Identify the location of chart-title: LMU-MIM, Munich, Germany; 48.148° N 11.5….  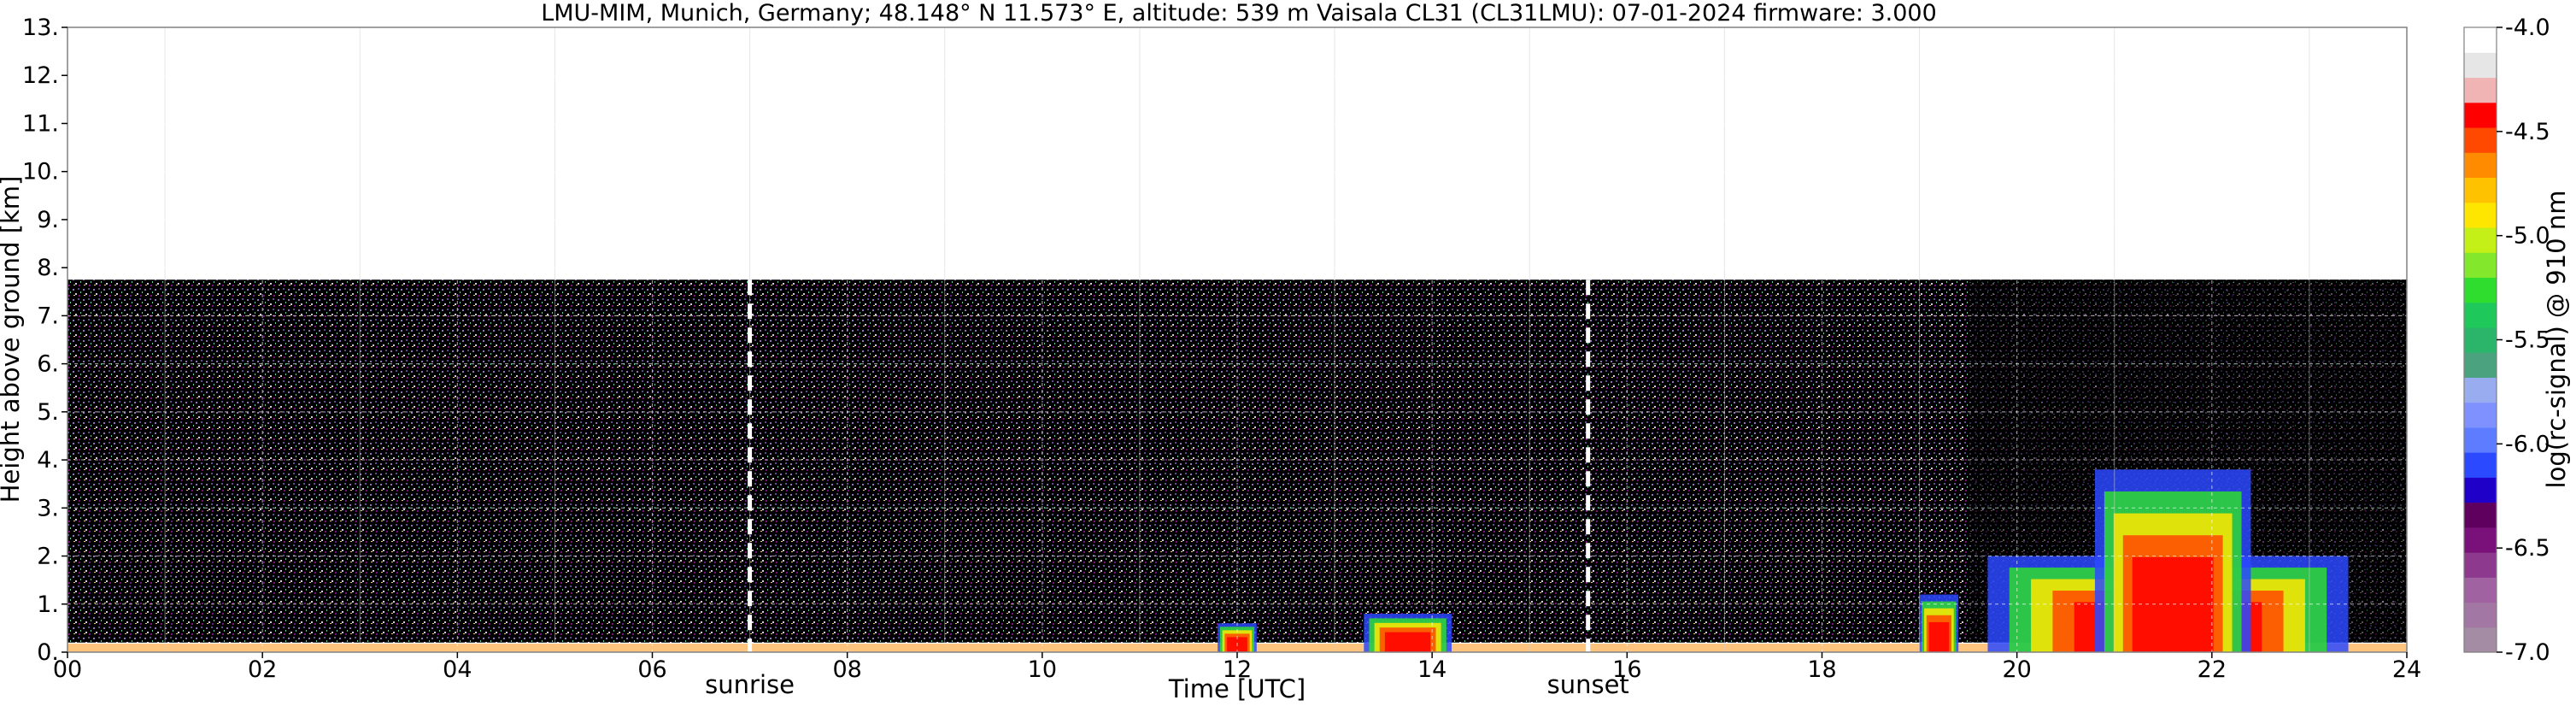
(1239, 13).